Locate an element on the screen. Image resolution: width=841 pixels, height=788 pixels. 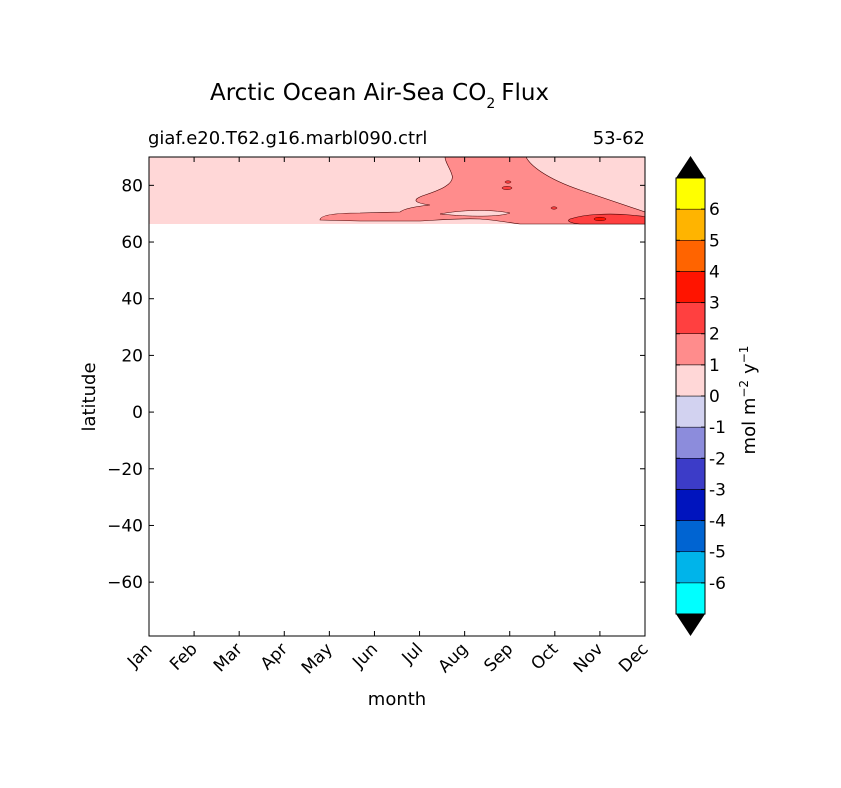
y-tick-label: −20 is located at coordinates (125, 470).